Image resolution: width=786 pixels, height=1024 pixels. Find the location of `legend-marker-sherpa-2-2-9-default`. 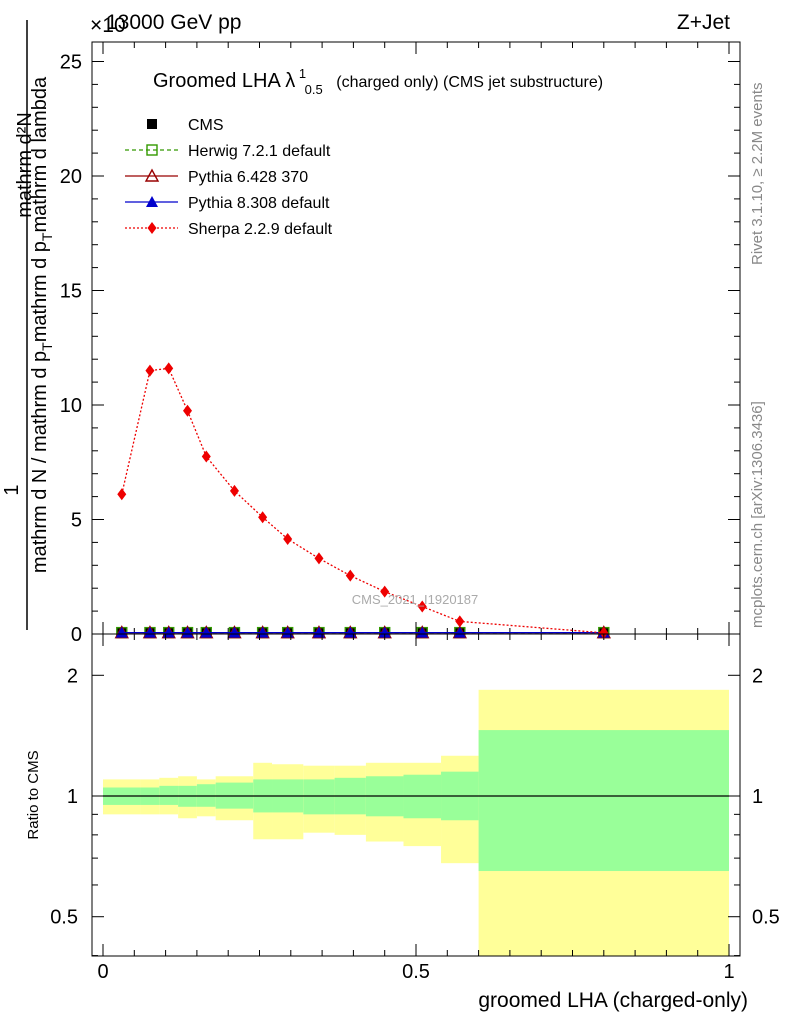

legend-marker-sherpa-2-2-9-default is located at coordinates (152, 228).